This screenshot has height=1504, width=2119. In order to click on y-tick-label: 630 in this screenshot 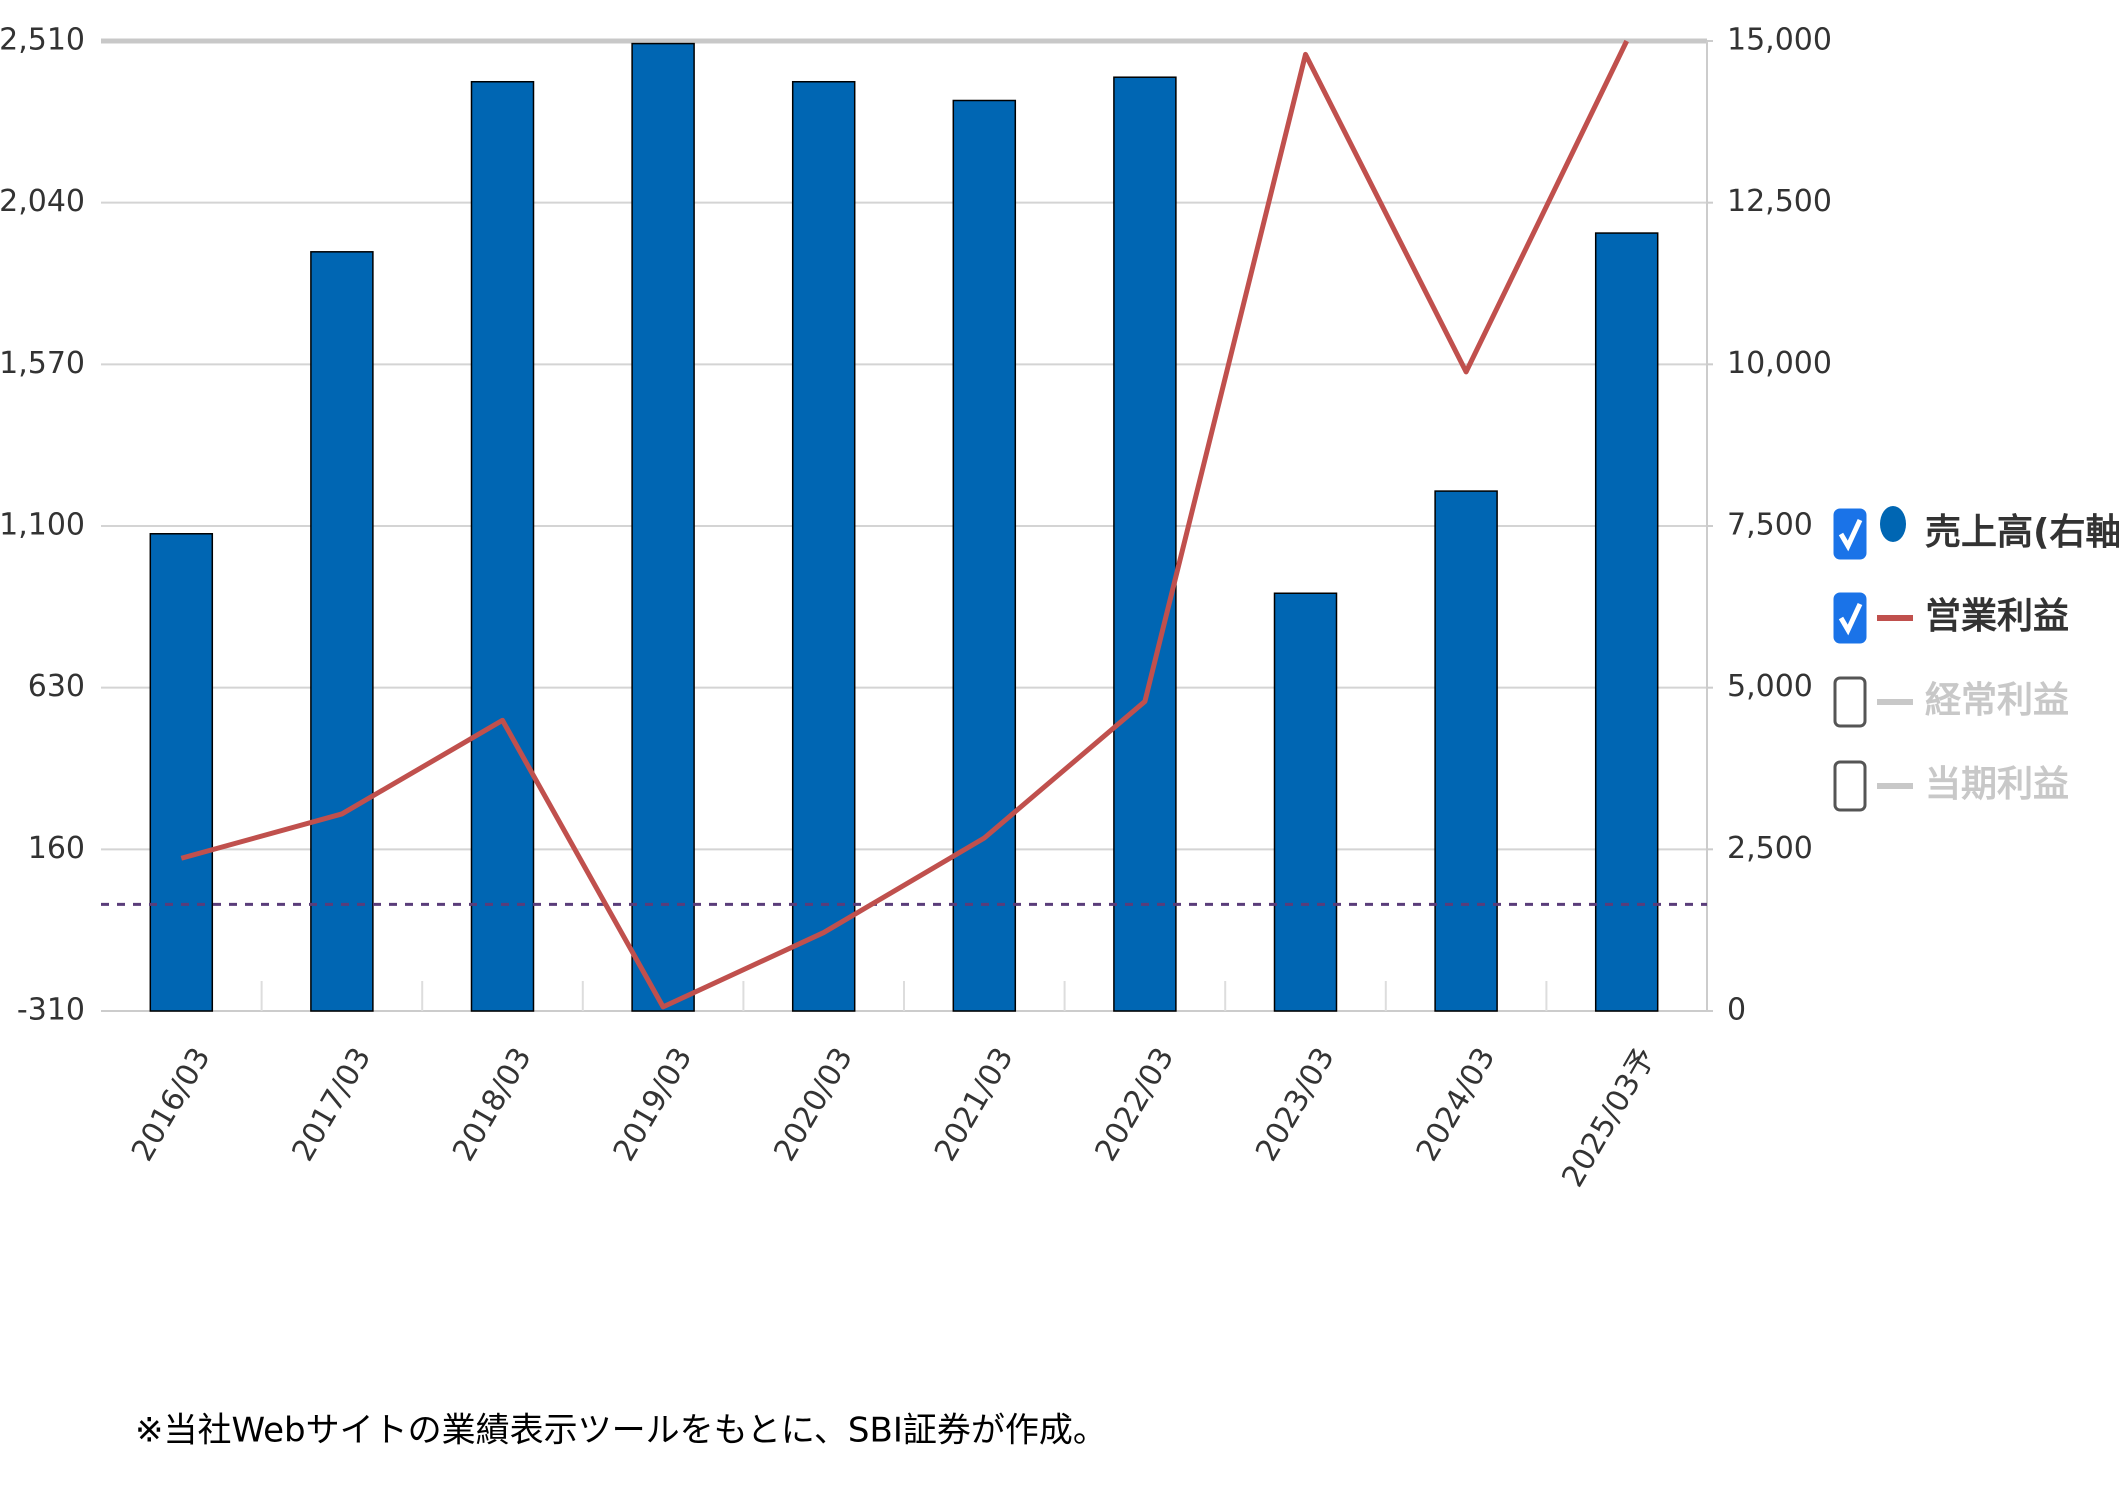, I will do `click(56, 686)`.